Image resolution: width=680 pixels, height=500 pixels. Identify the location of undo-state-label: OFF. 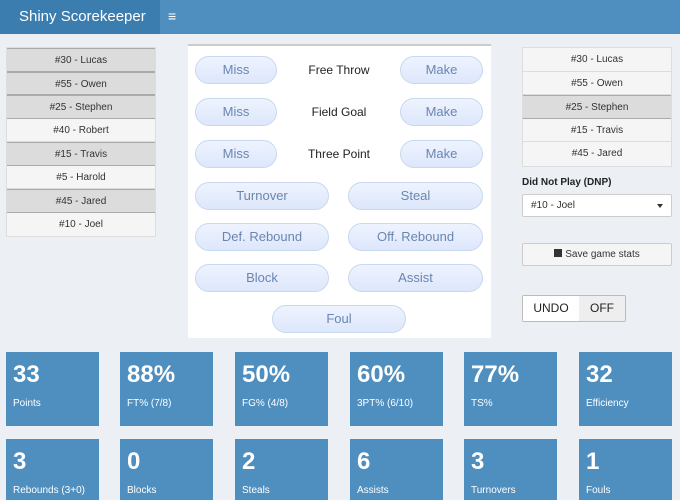
(602, 308).